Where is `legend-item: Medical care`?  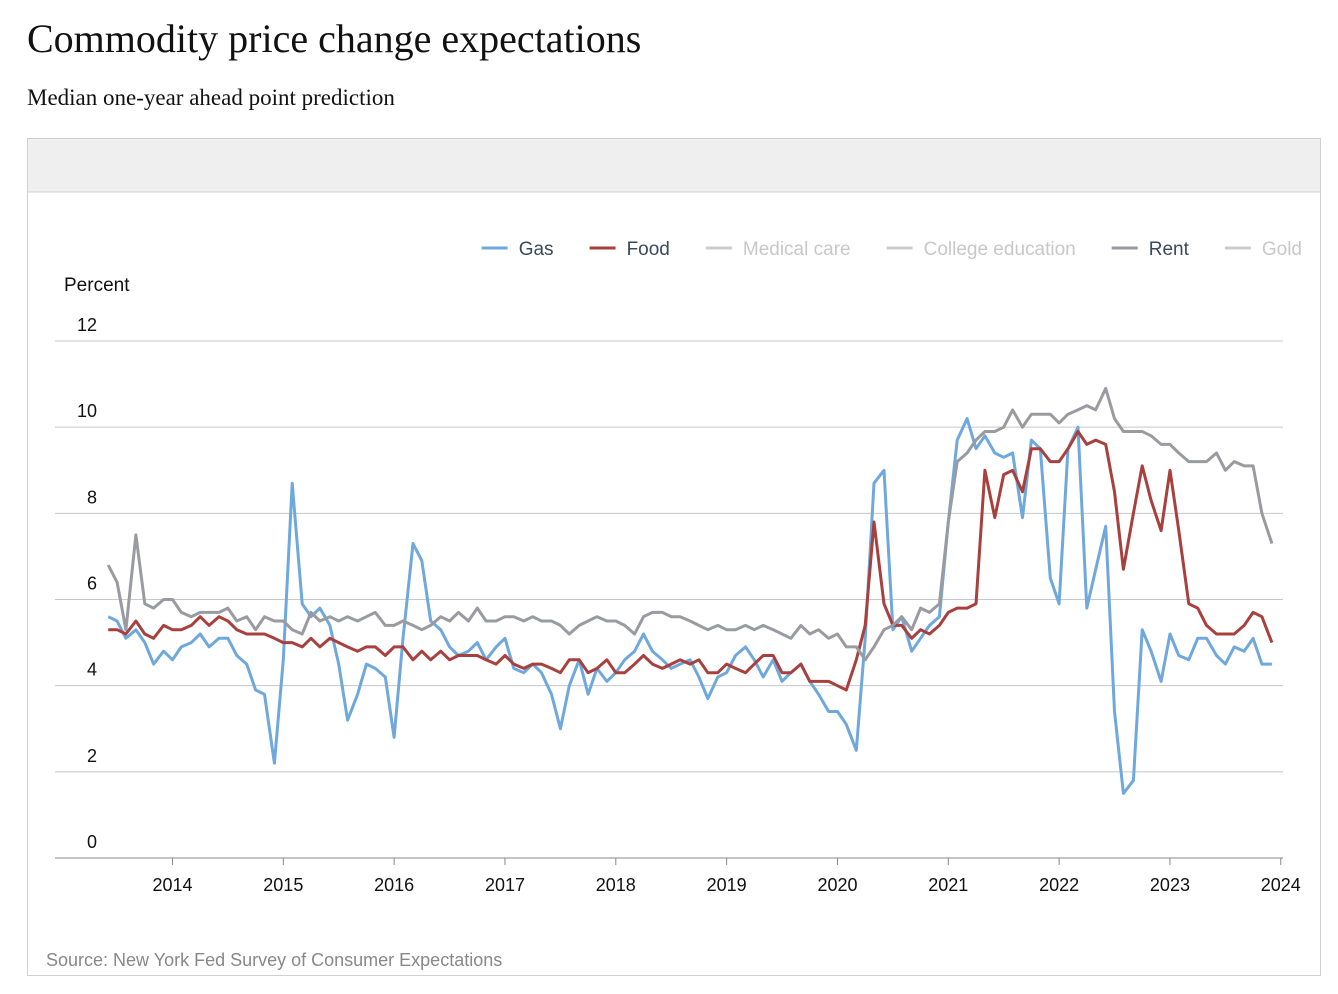 legend-item: Medical care is located at coordinates (778, 249).